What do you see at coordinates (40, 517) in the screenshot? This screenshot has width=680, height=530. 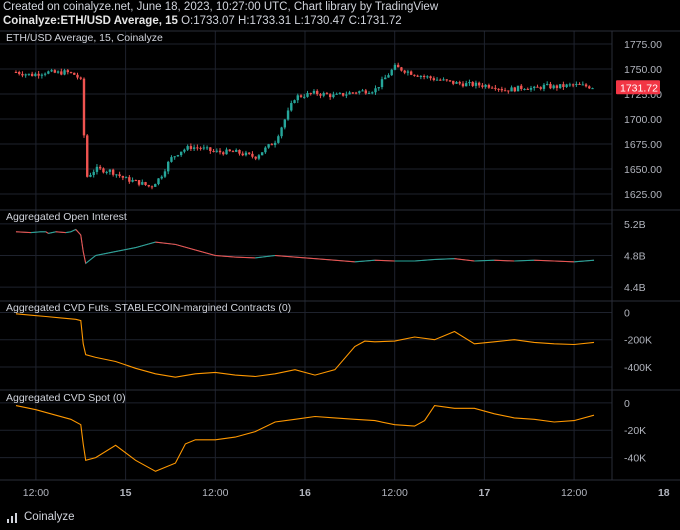 I see `footer-brand: Coinalyze` at bounding box center [40, 517].